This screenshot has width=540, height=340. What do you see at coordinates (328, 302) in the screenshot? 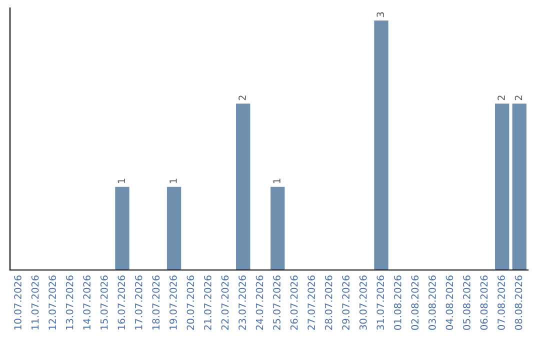
I see `x-tick-label: 28.07.2026` at bounding box center [328, 302].